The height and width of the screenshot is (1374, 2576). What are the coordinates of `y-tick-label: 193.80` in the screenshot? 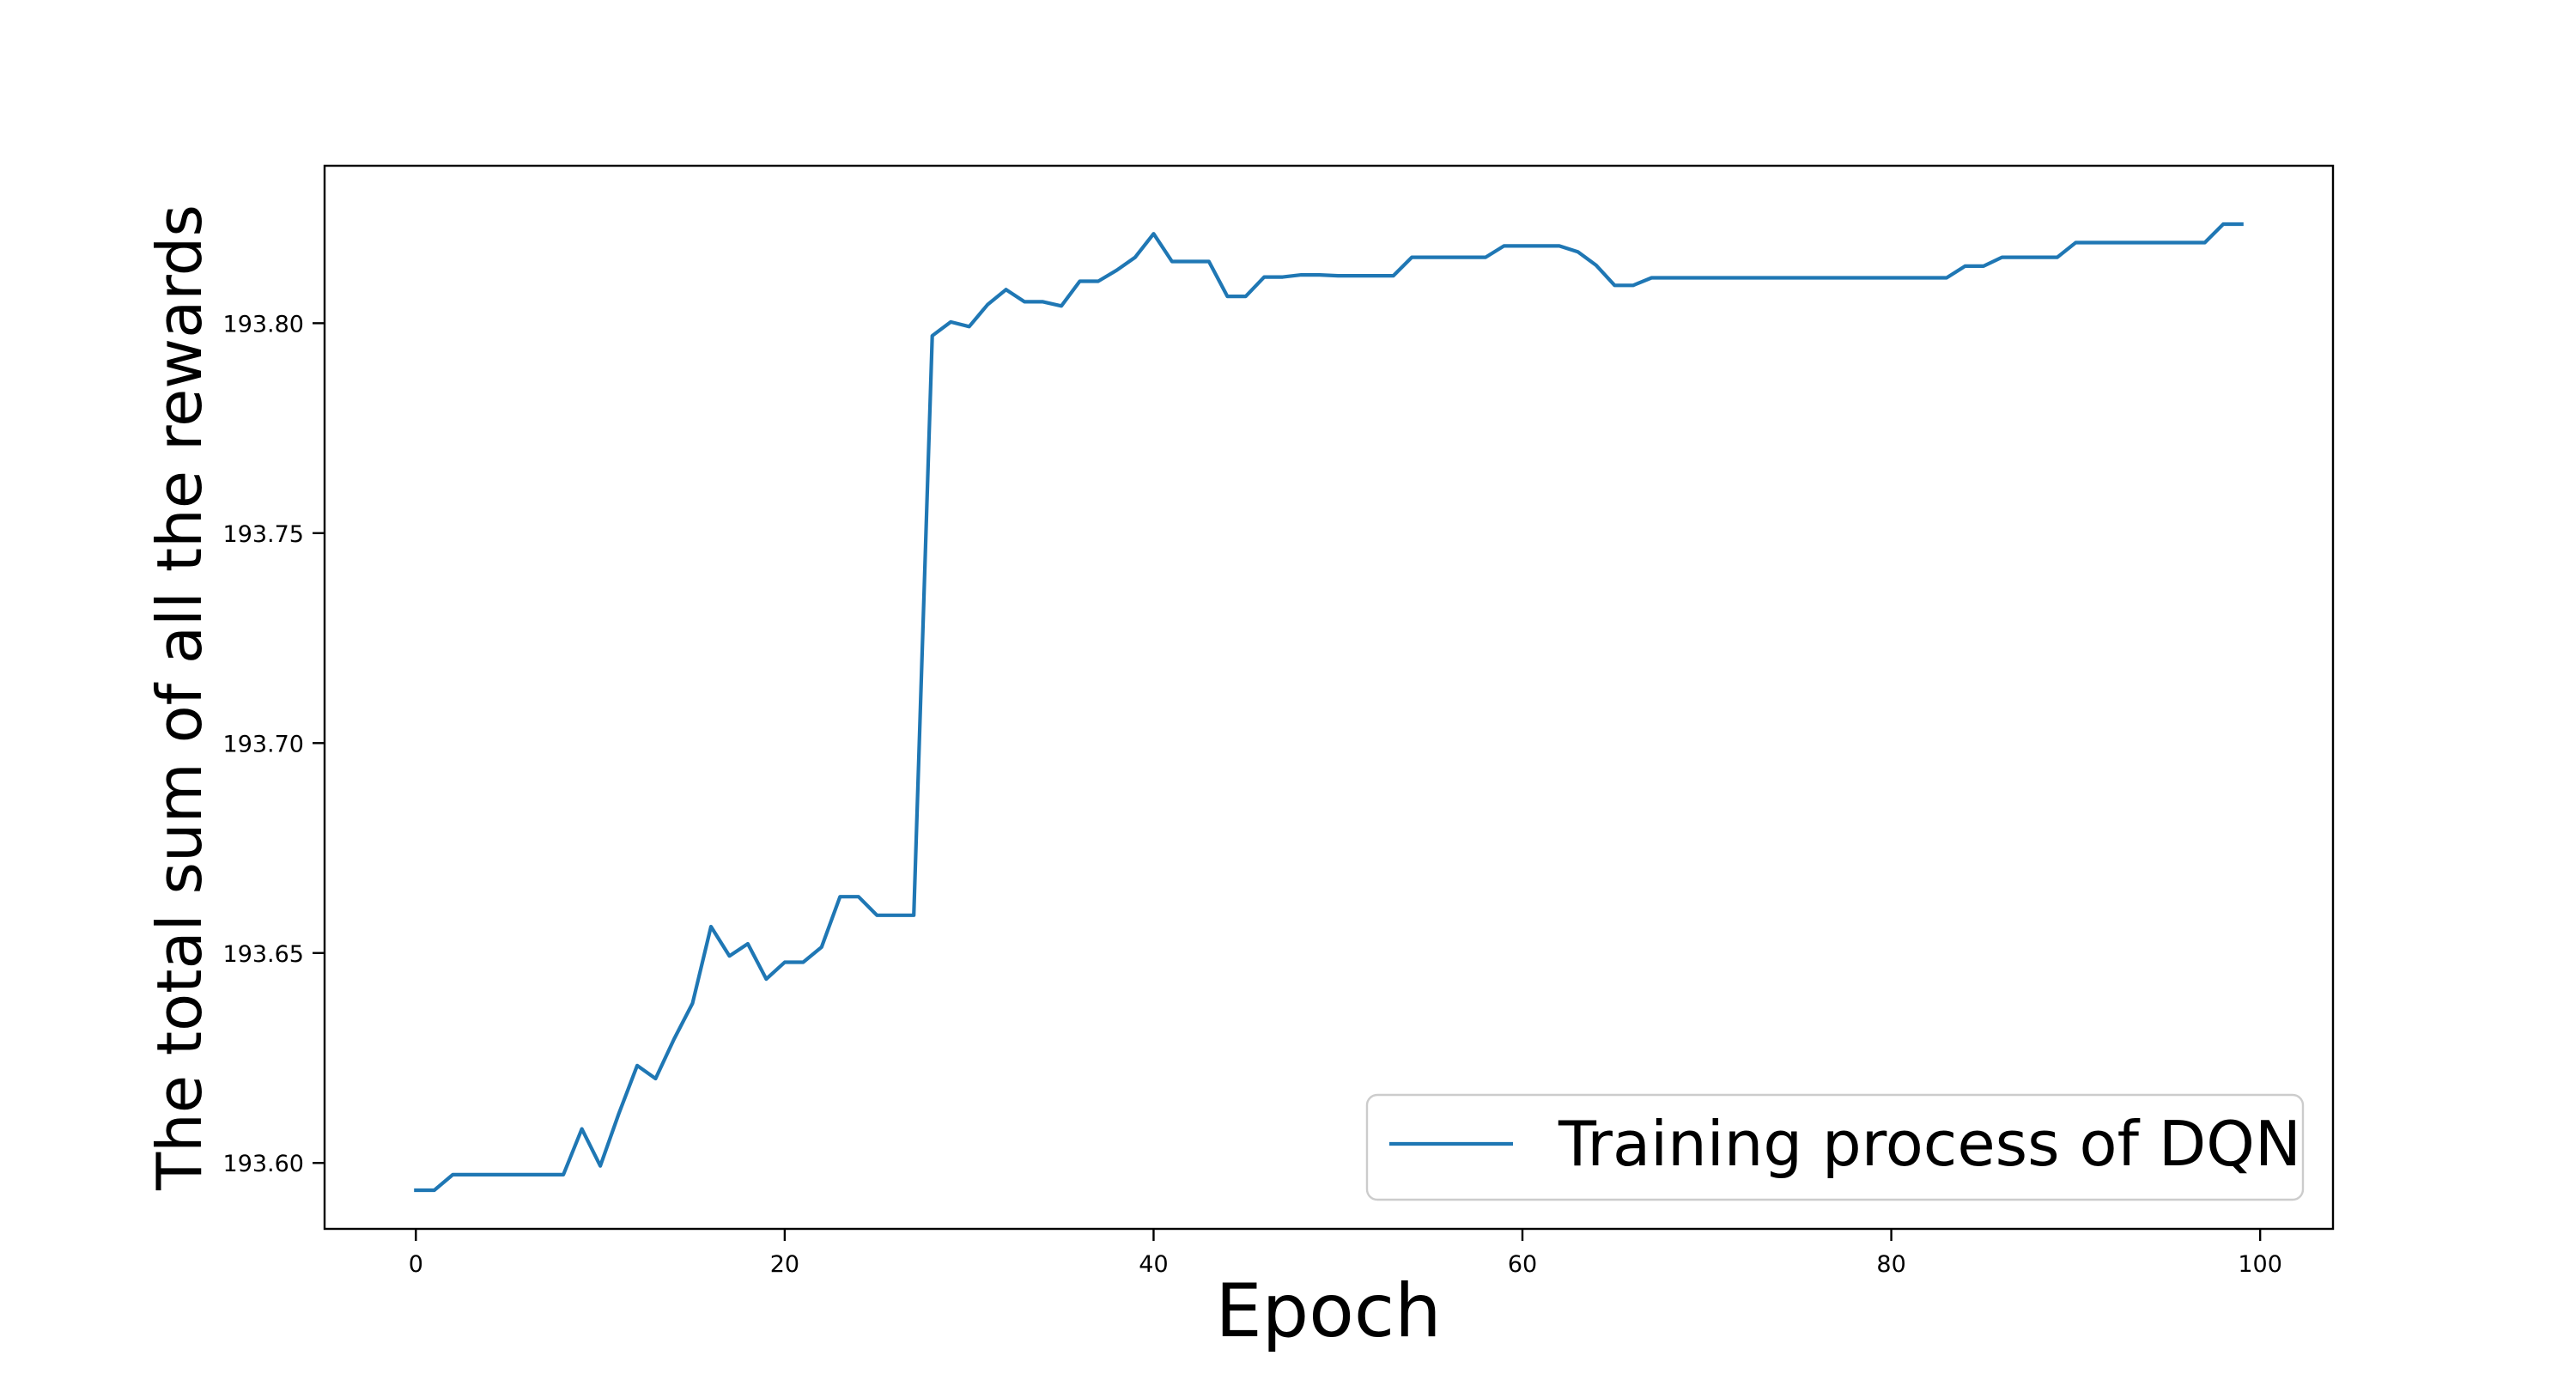 It's located at (263, 324).